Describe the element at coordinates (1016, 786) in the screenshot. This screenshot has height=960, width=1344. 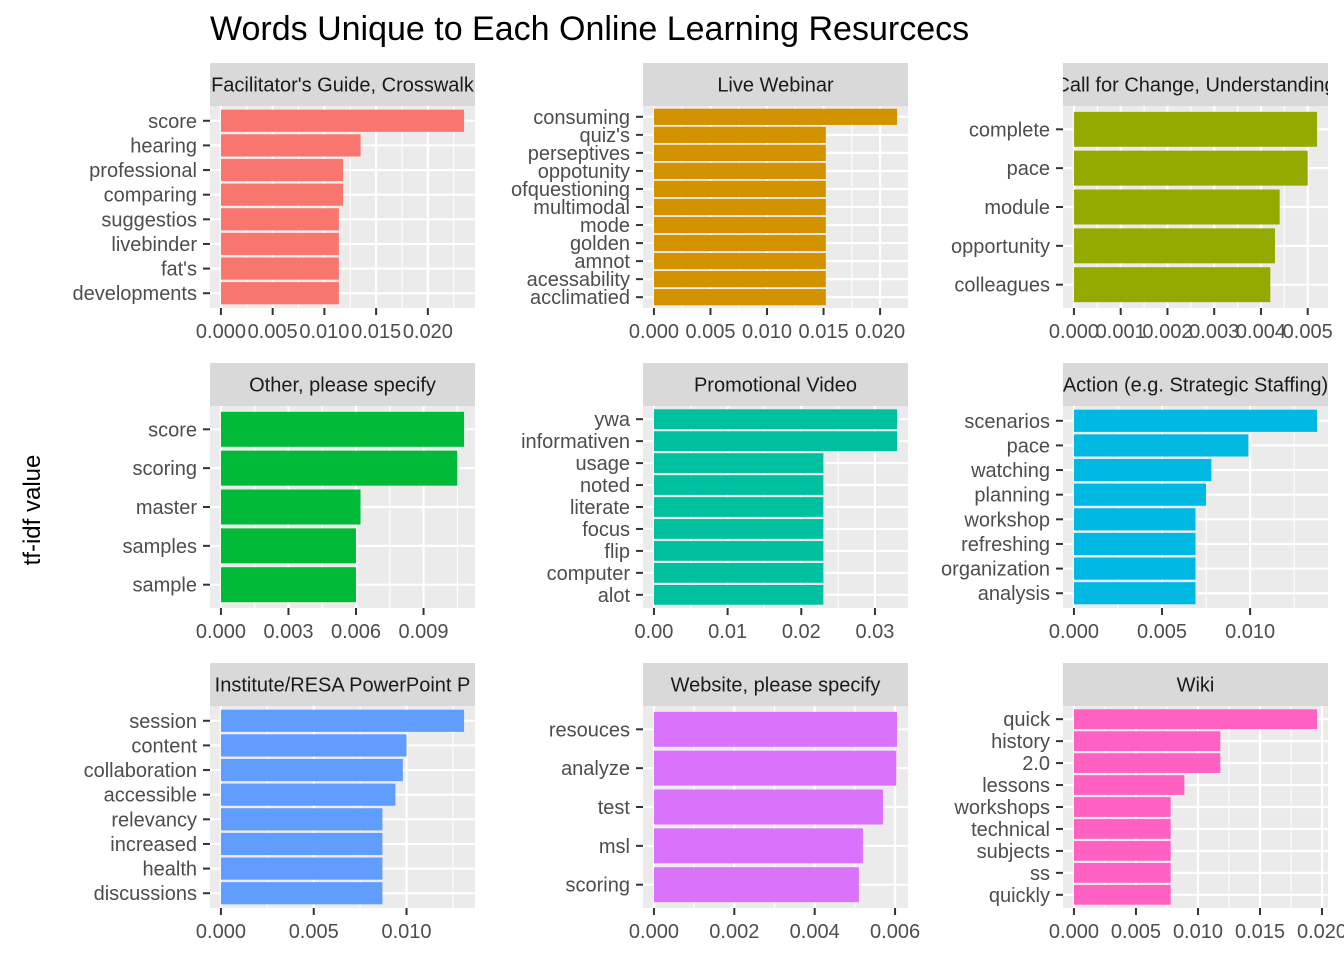
I see `y-tick-label: lessons` at that location.